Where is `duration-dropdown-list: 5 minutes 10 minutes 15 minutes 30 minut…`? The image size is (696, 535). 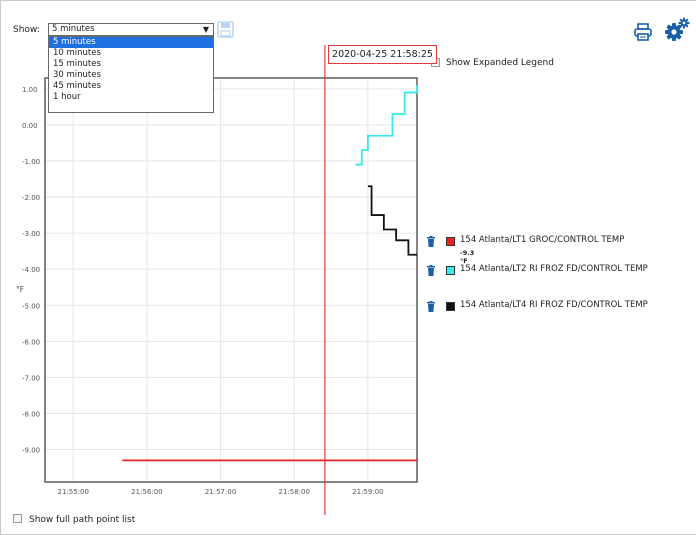
duration-dropdown-list: 5 minutes 10 minutes 15 minutes 30 minut… is located at coordinates (131, 74).